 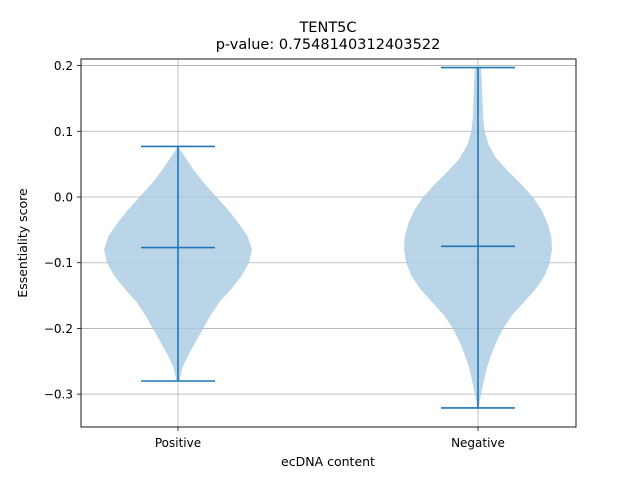 I want to click on chart-title: TENT5C, so click(x=327, y=28).